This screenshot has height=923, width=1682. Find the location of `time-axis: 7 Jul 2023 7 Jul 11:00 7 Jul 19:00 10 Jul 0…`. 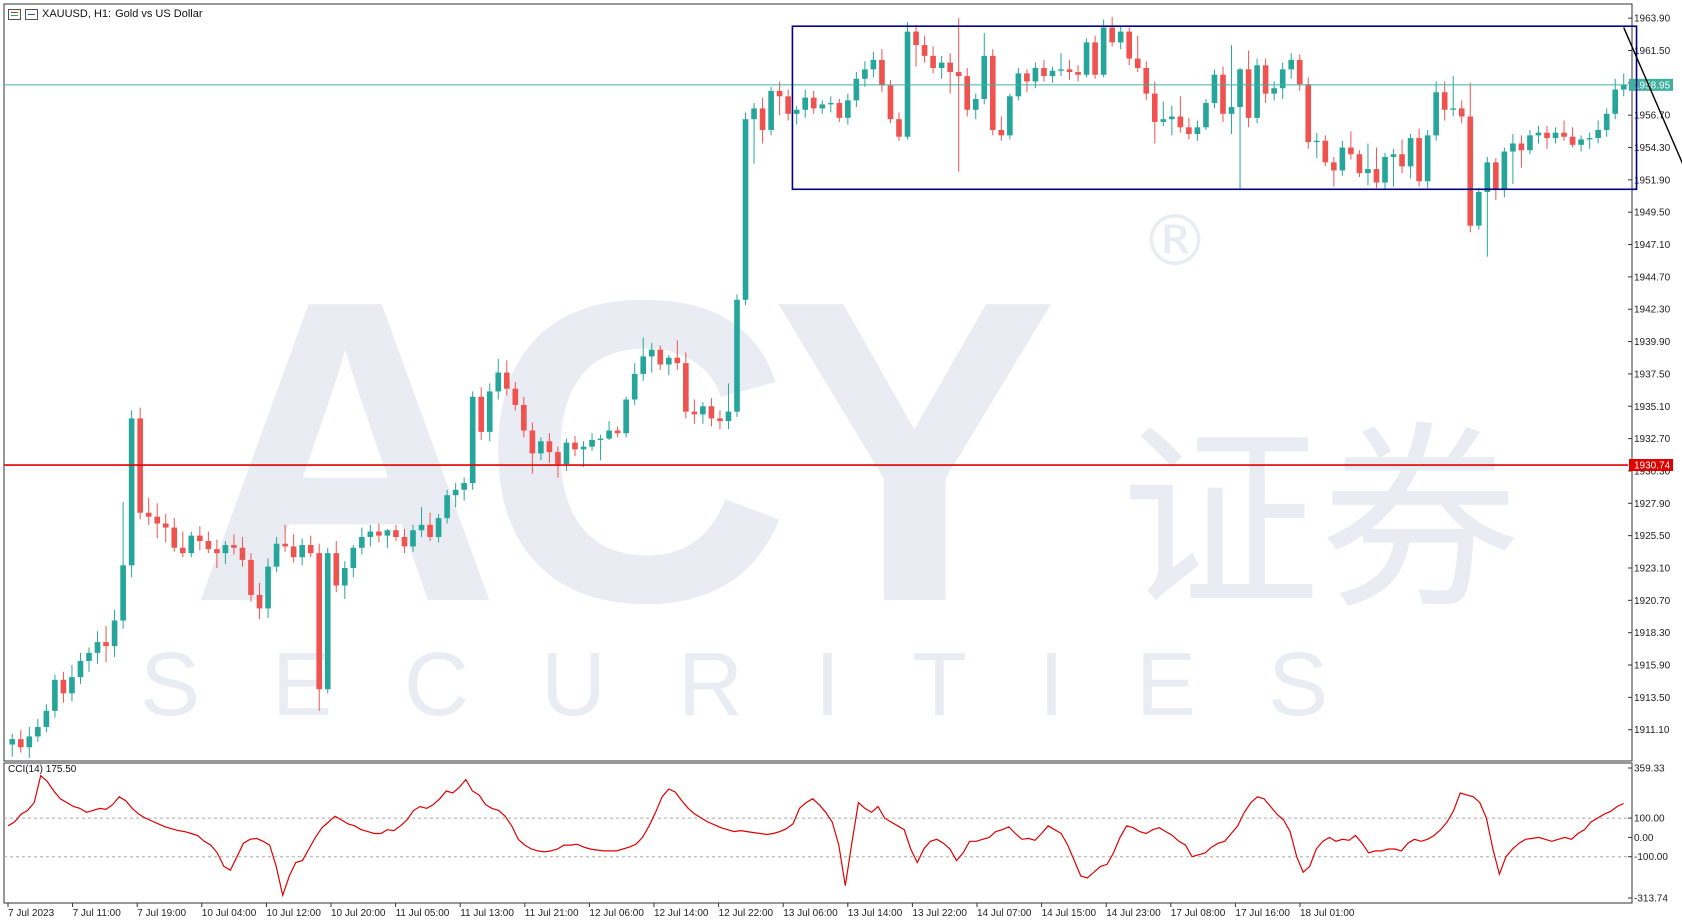

time-axis: 7 Jul 2023 7 Jul 11:00 7 Jul 19:00 10 Jul 0… is located at coordinates (681, 911).